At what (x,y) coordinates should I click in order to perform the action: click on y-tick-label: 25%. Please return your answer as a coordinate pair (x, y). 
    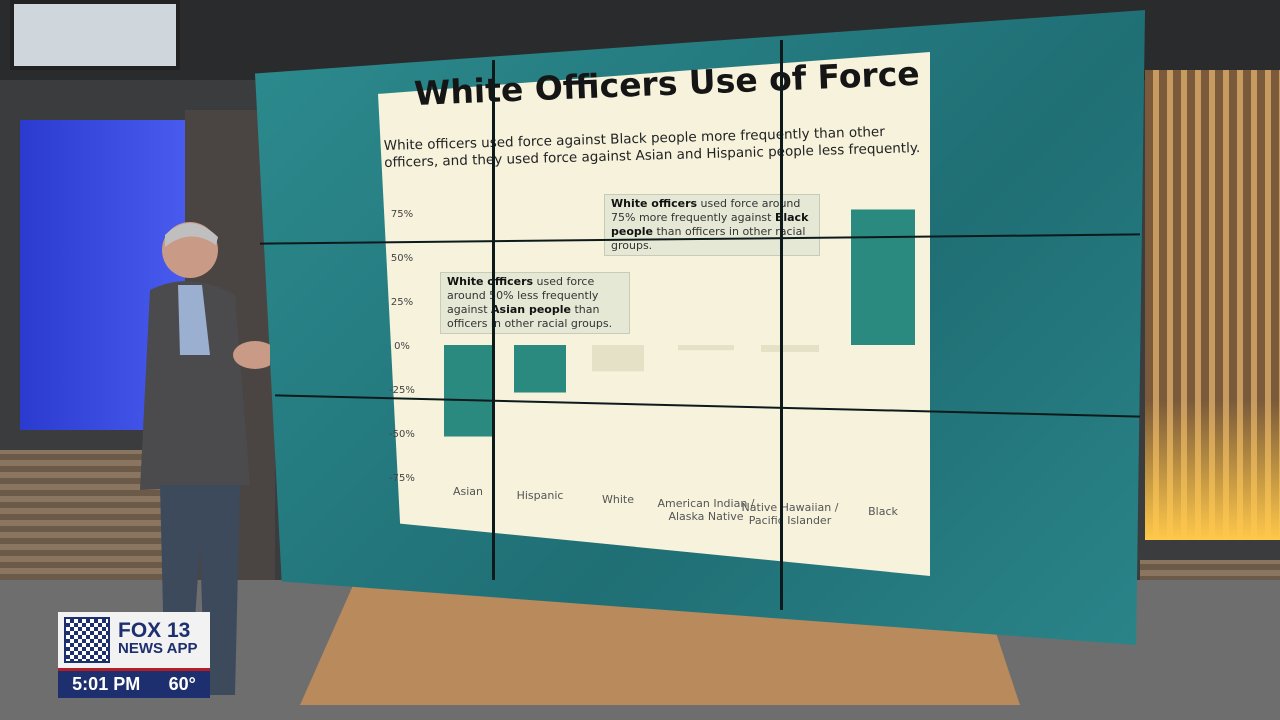
    Looking at the image, I should click on (402, 302).